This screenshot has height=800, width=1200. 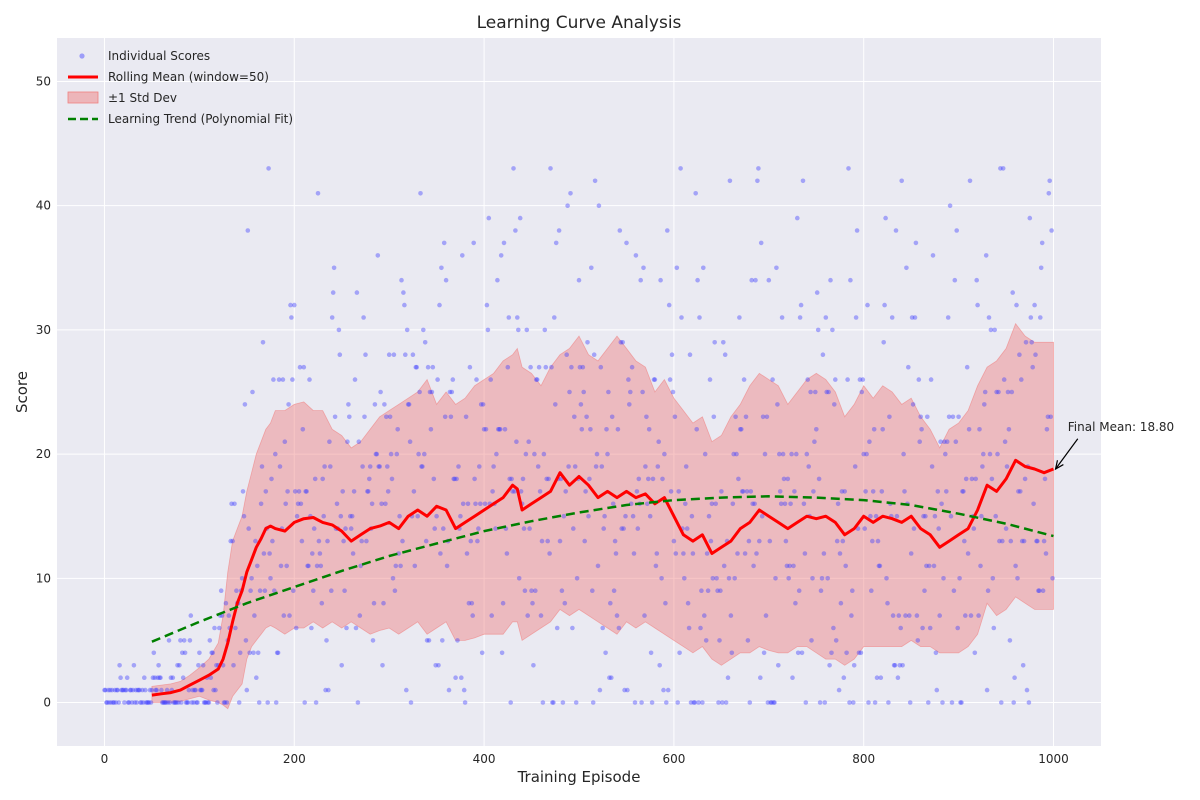 What do you see at coordinates (43, 578) in the screenshot?
I see `y-tick-label: 10` at bounding box center [43, 578].